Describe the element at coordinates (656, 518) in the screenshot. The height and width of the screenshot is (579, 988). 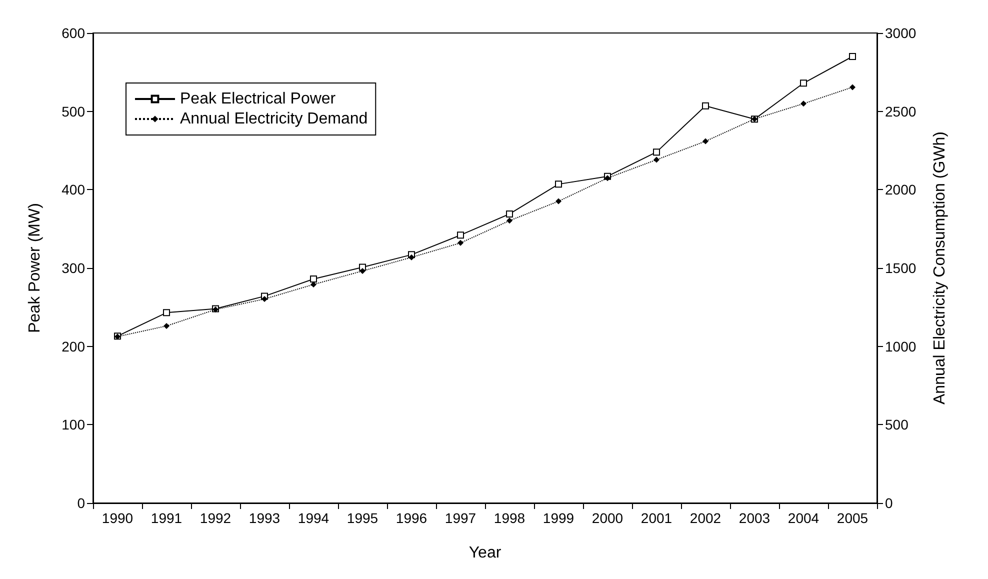
I see `x-tick-label: 2001` at that location.